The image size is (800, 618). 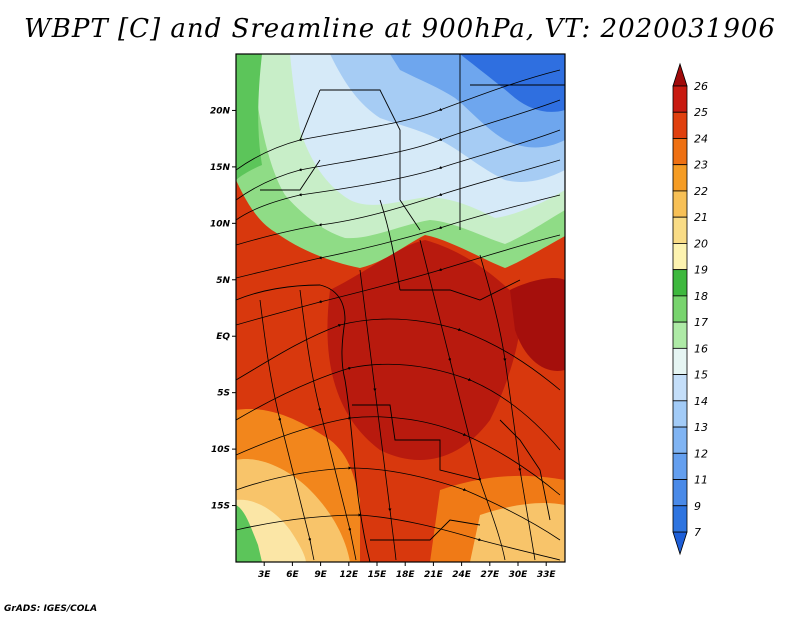 What do you see at coordinates (349, 575) in the screenshot?
I see `lon-tick-label: 12E` at bounding box center [349, 575].